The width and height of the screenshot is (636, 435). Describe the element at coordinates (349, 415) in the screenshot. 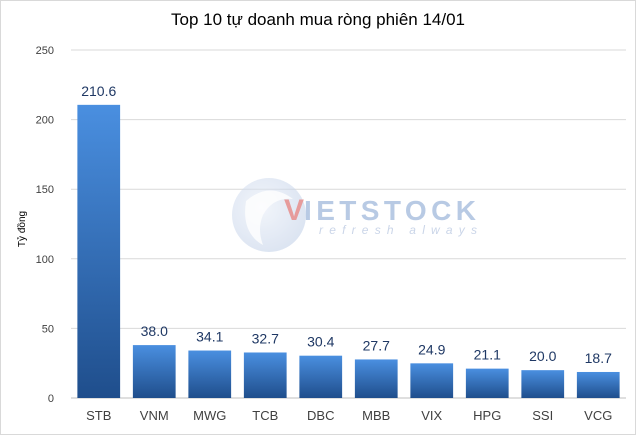

I see `x-axis-categories: STB VNM MWG TCB DBC MBB VIX HPG SSI VCG` at that location.